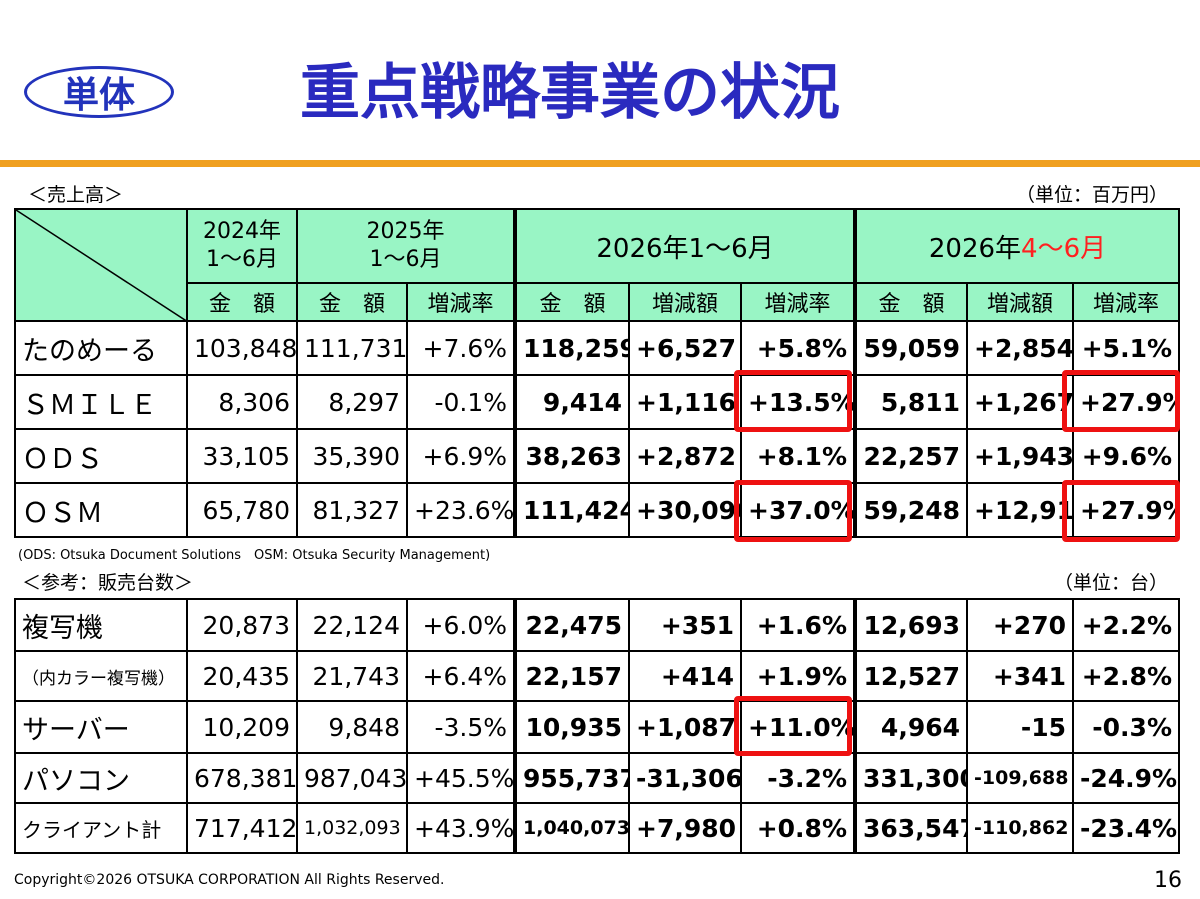  I want to click on cell-a2024: 65,780, so click(242, 510).